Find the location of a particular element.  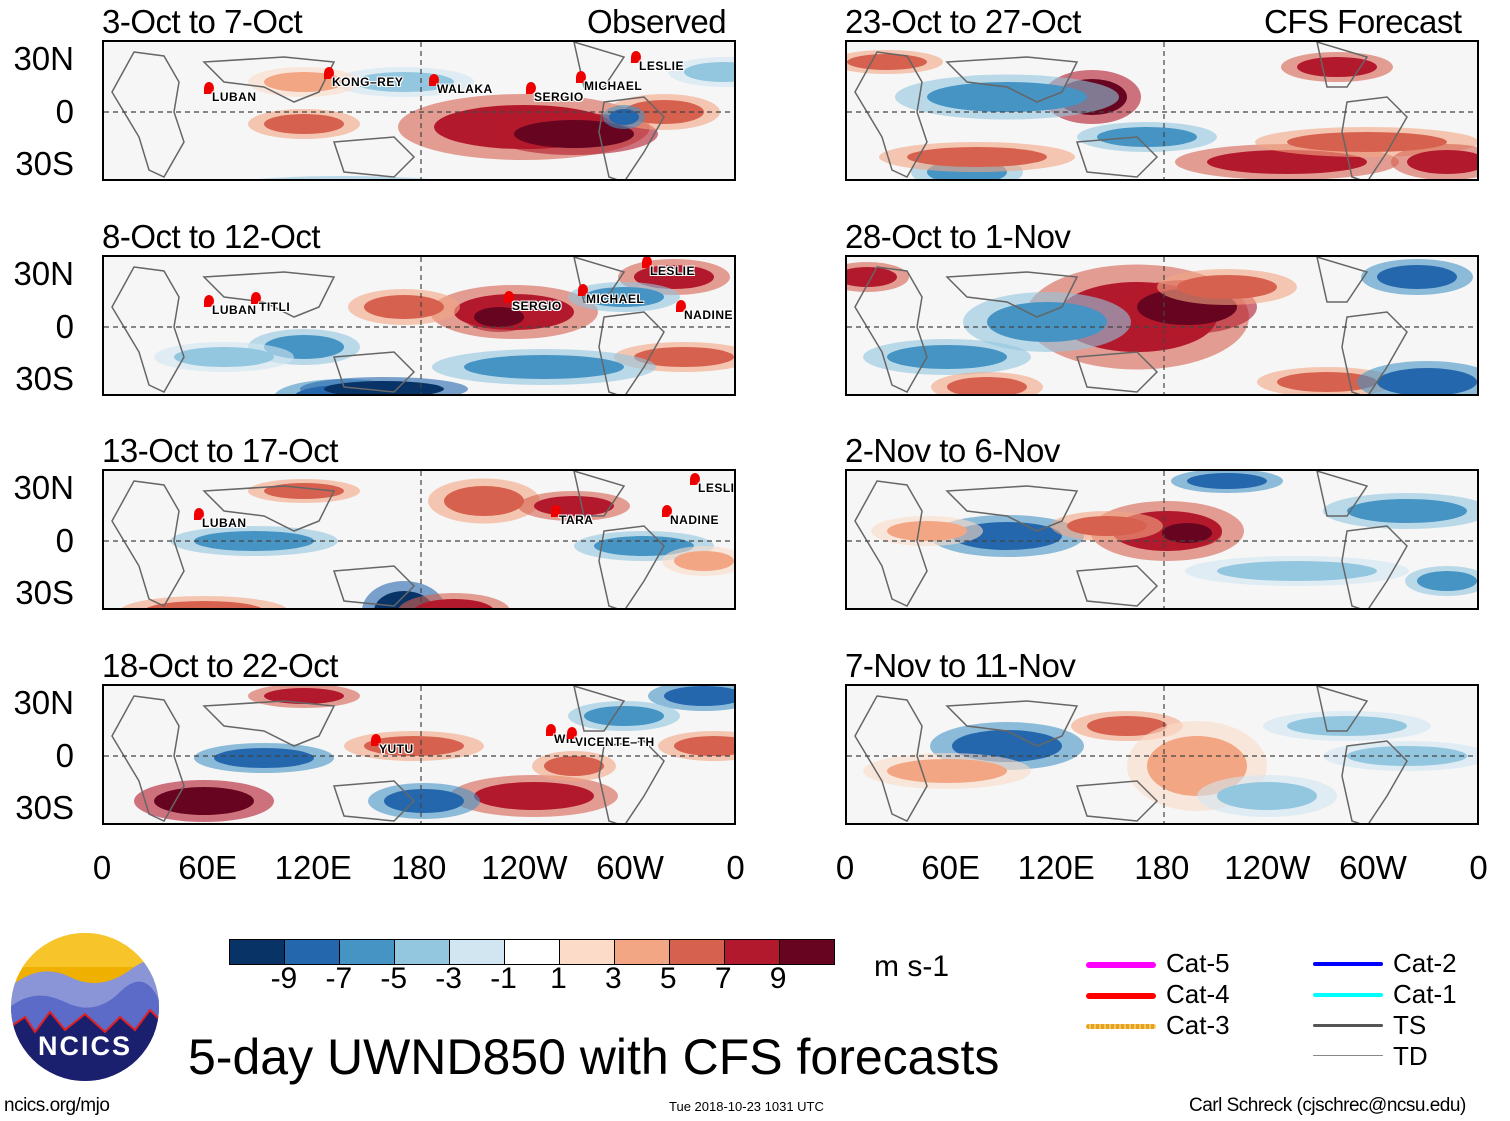

colorbar-label: 5 is located at coordinates (668, 978).